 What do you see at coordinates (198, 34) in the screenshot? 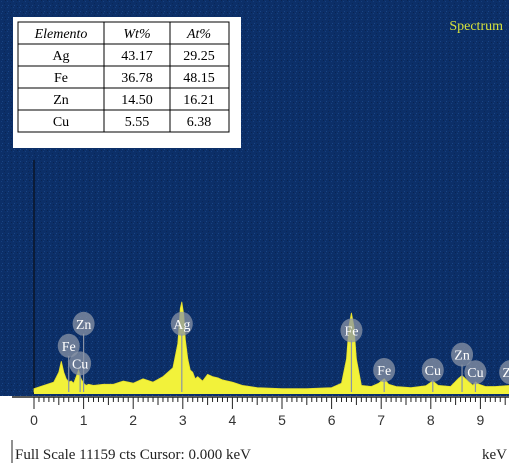
I see `table-header-at: At%` at bounding box center [198, 34].